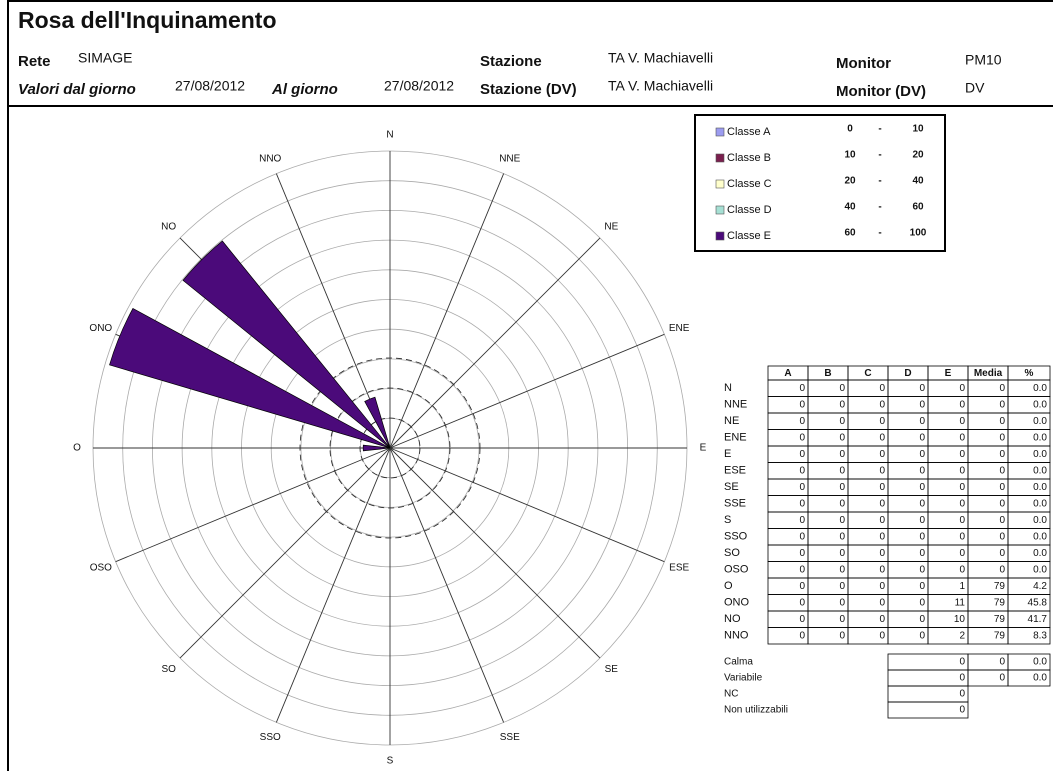 This screenshot has height=771, width=1053. What do you see at coordinates (1029, 636) in the screenshot?
I see `cell` at bounding box center [1029, 636].